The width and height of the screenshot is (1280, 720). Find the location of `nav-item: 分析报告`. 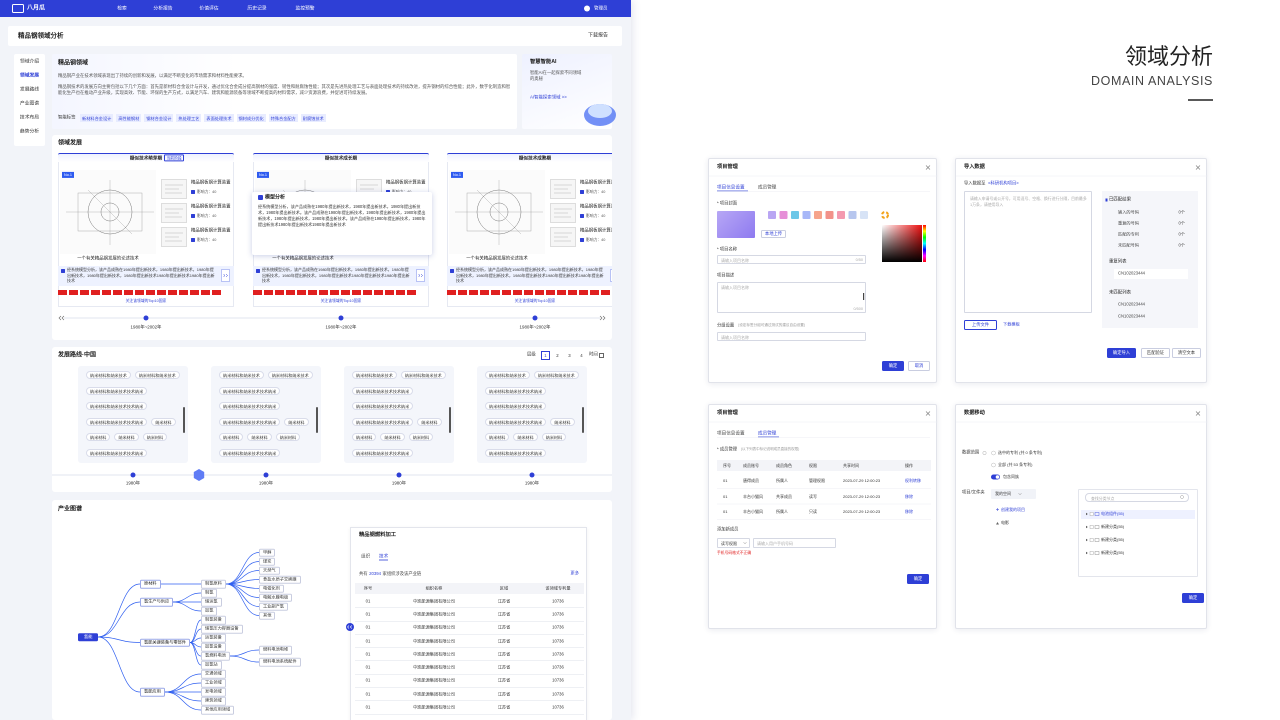

nav-item: 分析报告 is located at coordinates (163, 8).